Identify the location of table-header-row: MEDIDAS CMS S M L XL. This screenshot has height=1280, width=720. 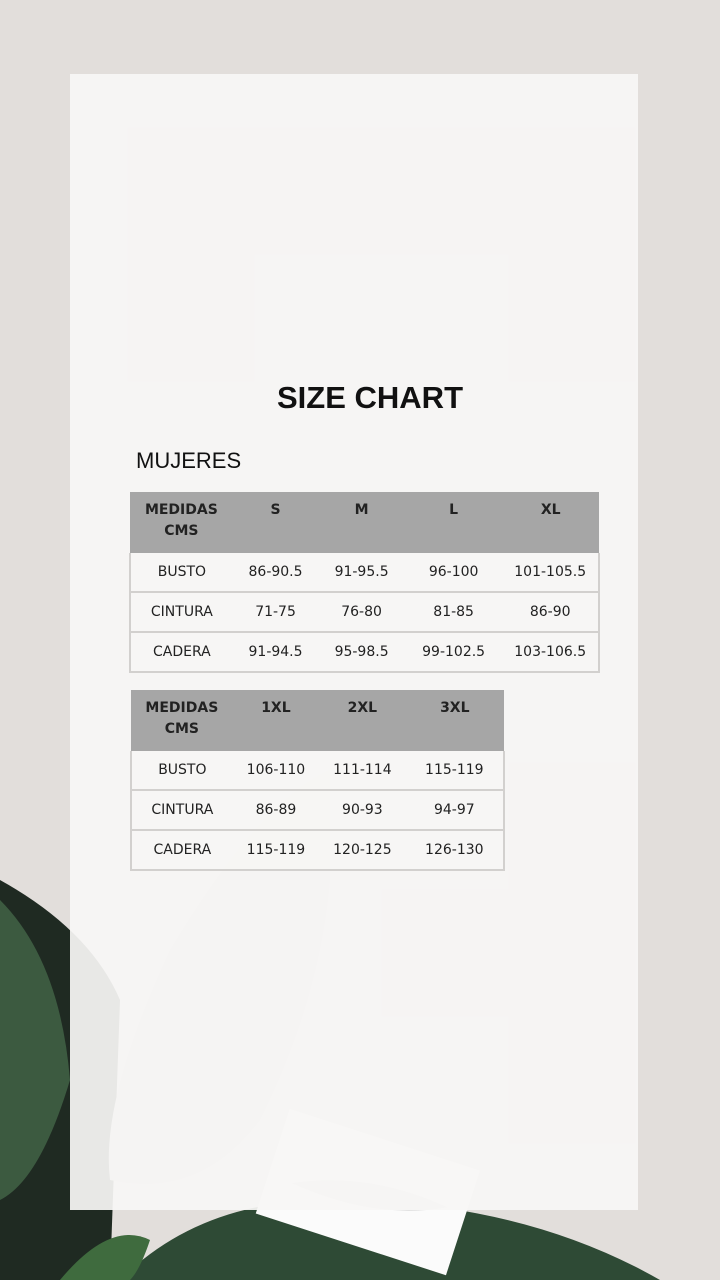
(364, 522).